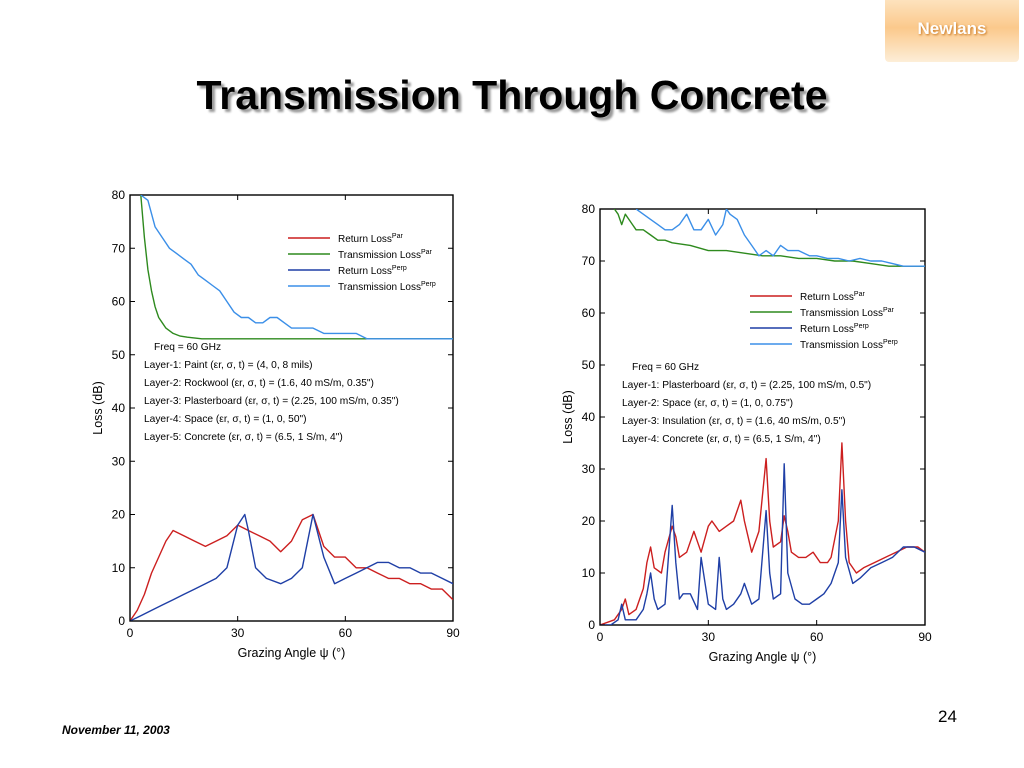 This screenshot has width=1024, height=768. What do you see at coordinates (512, 95) in the screenshot?
I see `slide-title: Transmission Through Concrete` at bounding box center [512, 95].